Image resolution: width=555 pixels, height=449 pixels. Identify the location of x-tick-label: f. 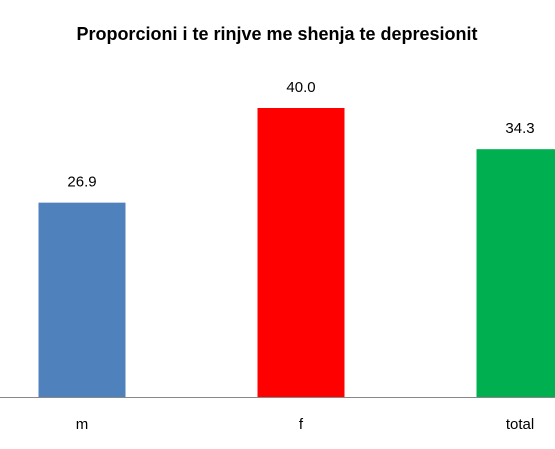
(301, 424).